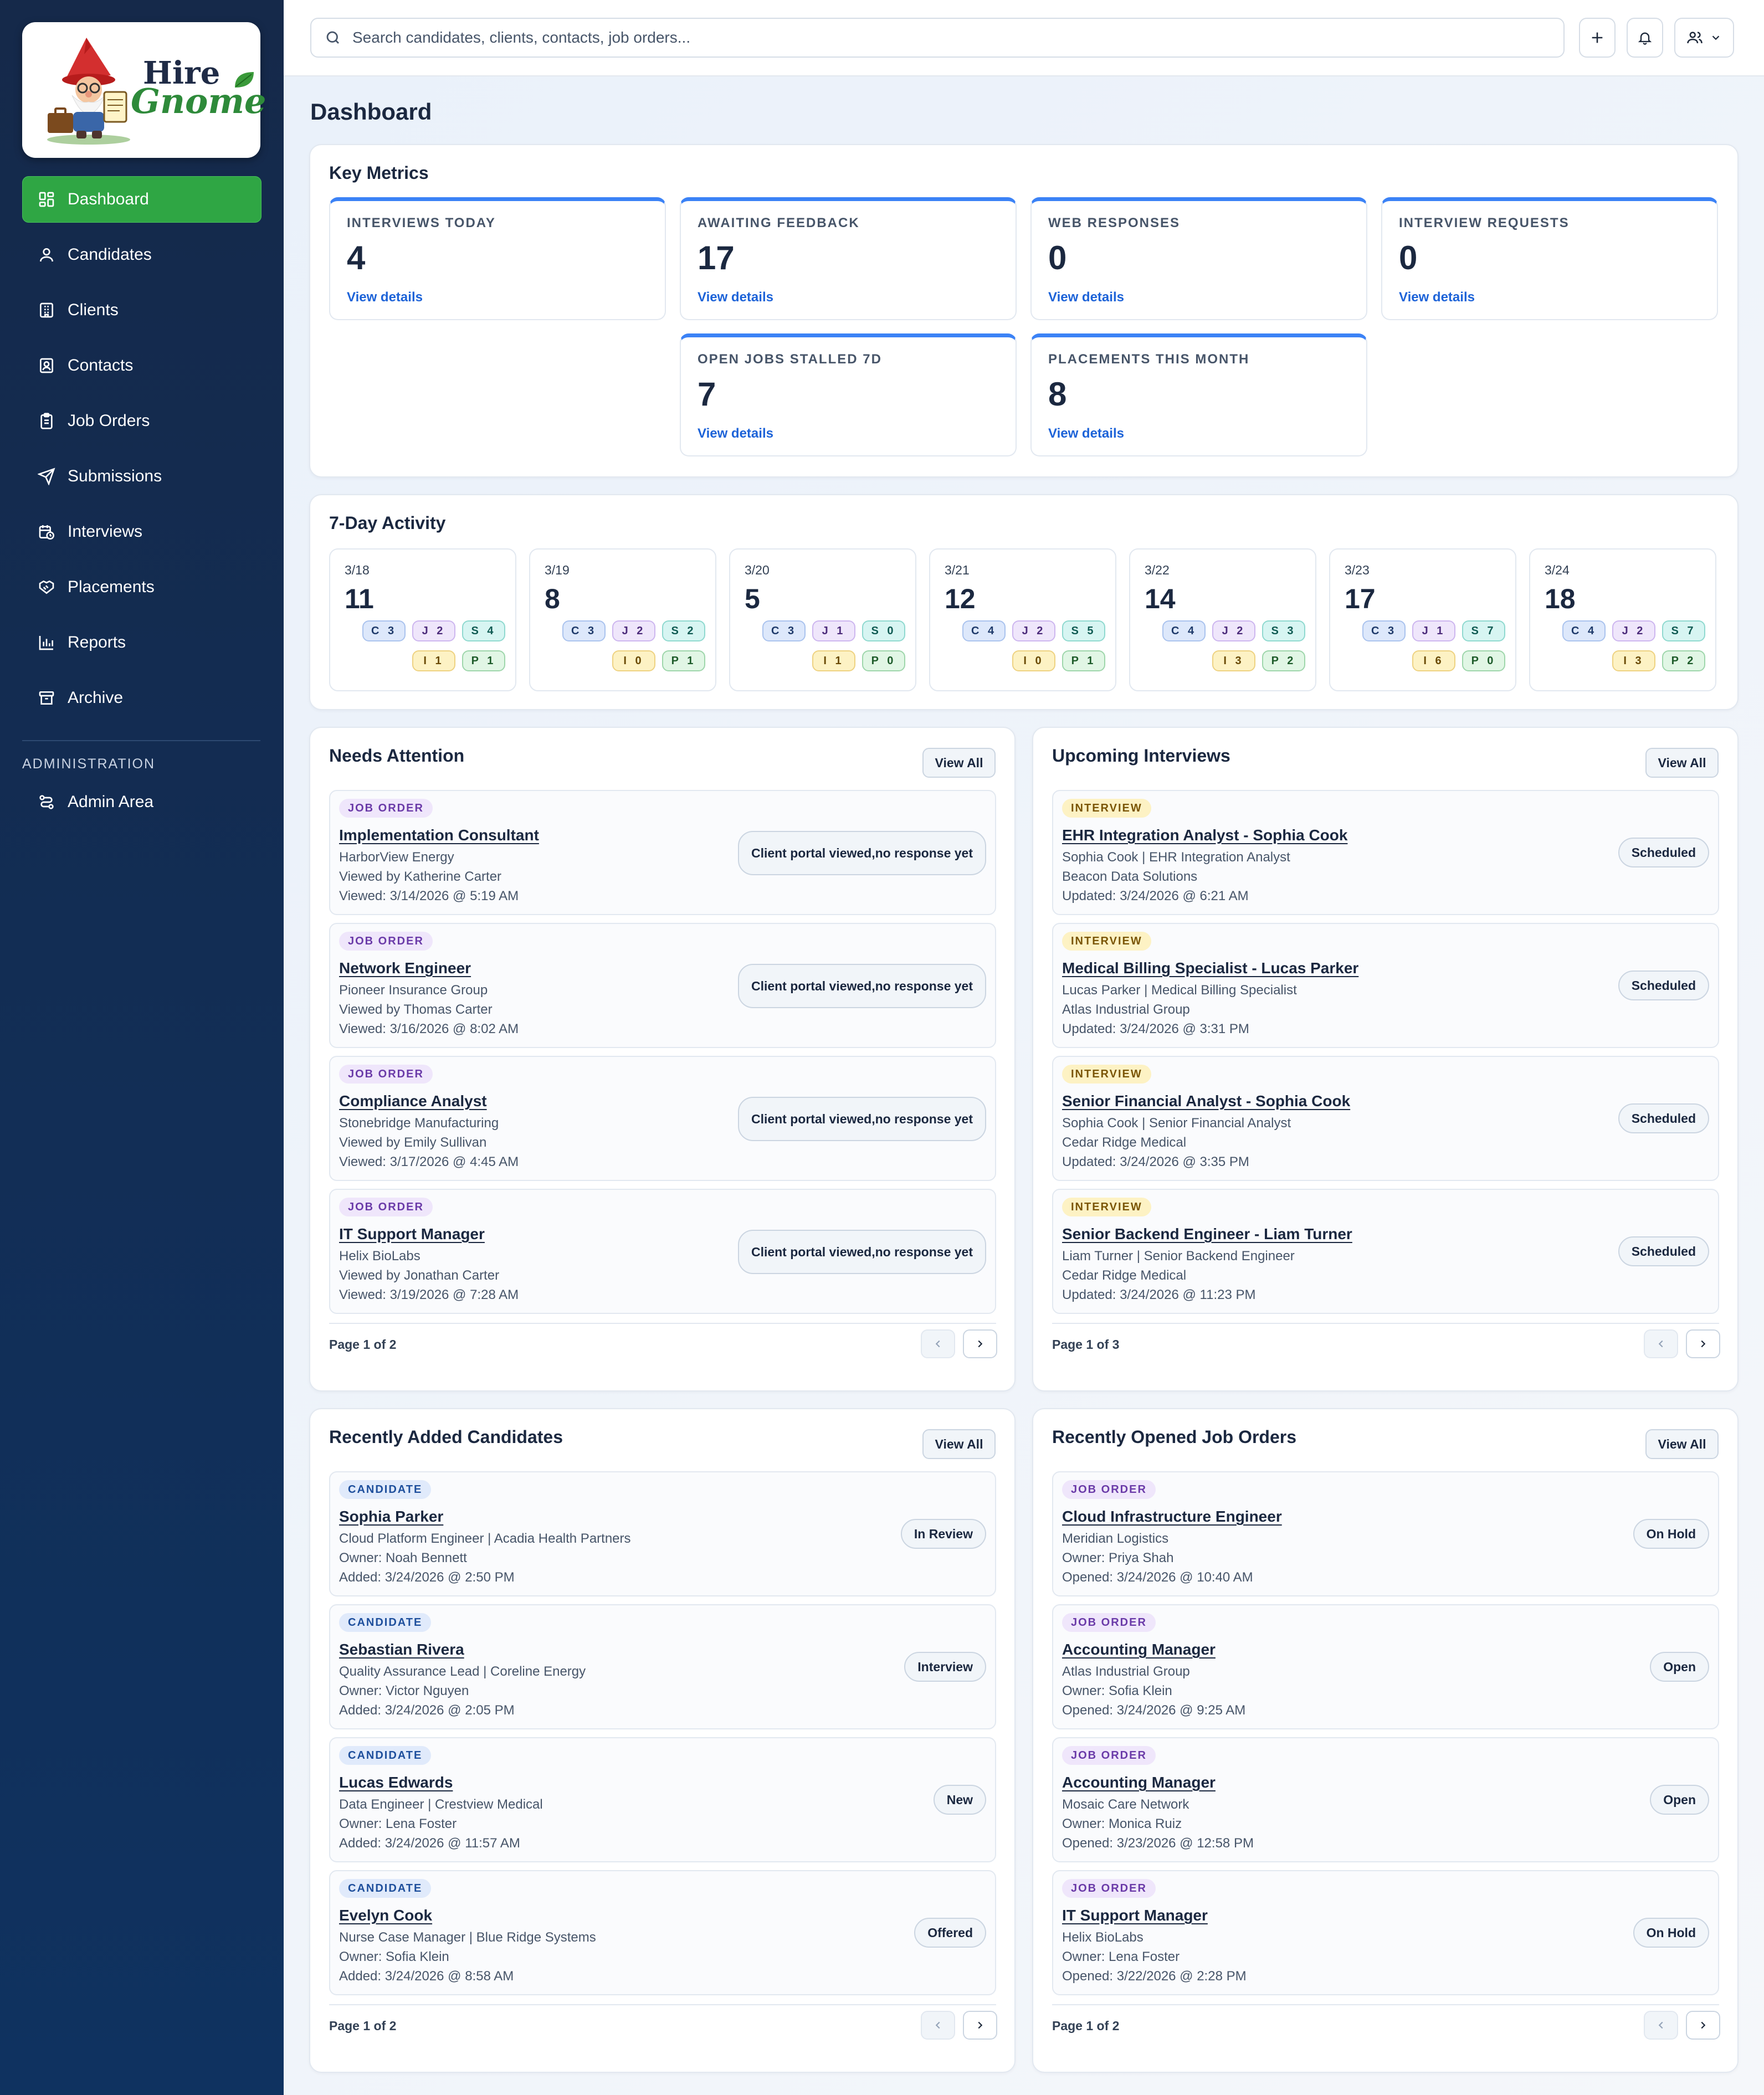  What do you see at coordinates (391, 1516) in the screenshot?
I see `item-title-link: Sophia Parker` at bounding box center [391, 1516].